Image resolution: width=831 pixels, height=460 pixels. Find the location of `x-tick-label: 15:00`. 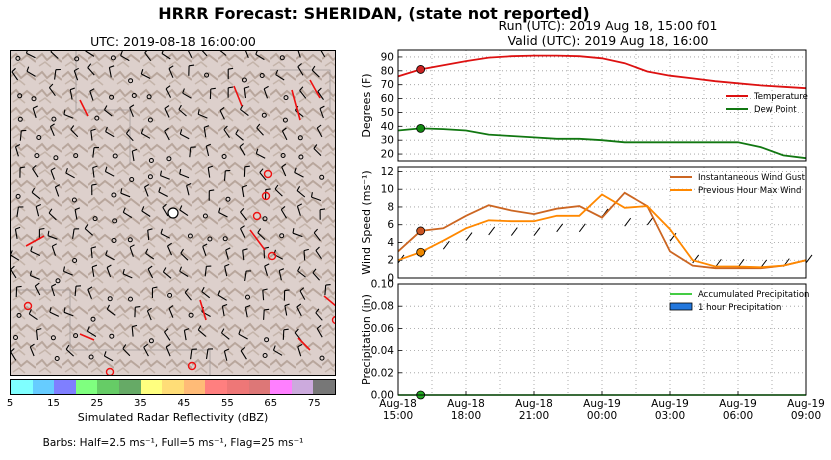

x-tick-label: 15:00 is located at coordinates (398, 416).